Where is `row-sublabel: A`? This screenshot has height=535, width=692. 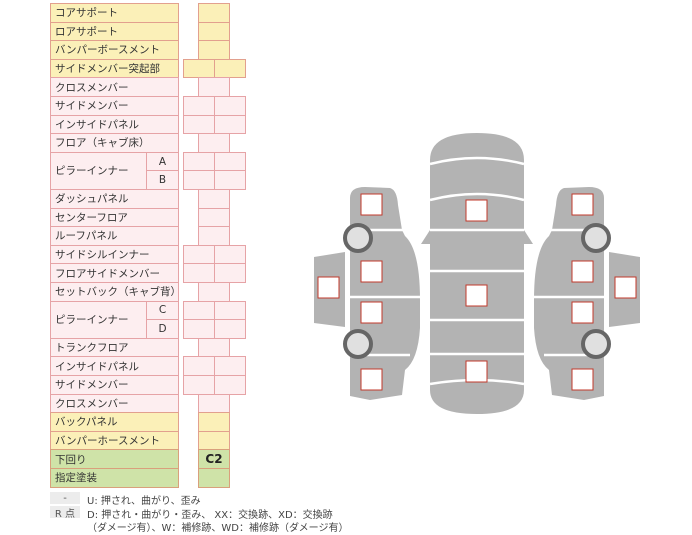
row-sublabel: A is located at coordinates (162, 161).